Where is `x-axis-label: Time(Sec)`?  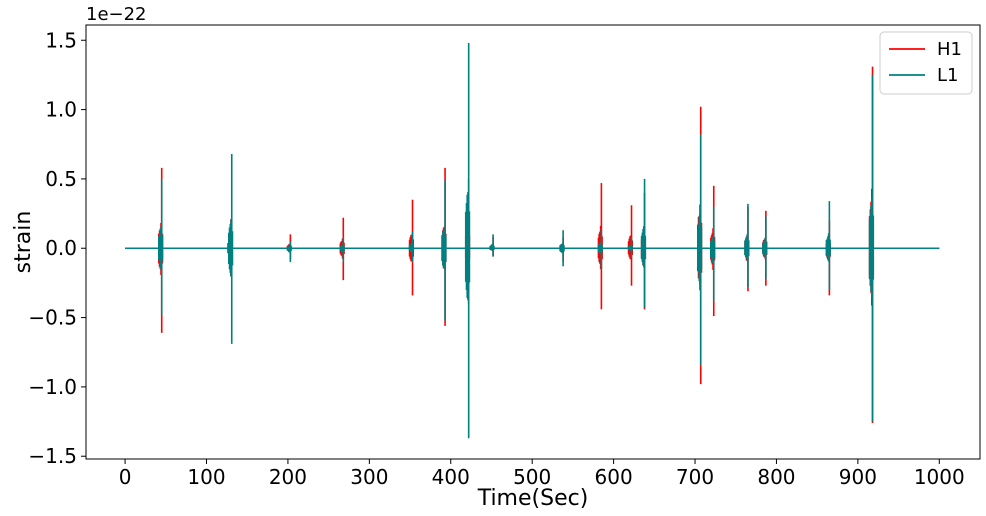 x-axis-label: Time(Sec) is located at coordinates (533, 498).